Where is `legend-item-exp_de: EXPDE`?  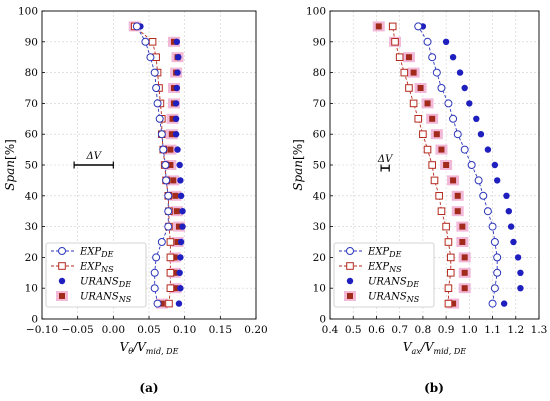 legend-item-exp_de: EXPDE is located at coordinates (370, 253).